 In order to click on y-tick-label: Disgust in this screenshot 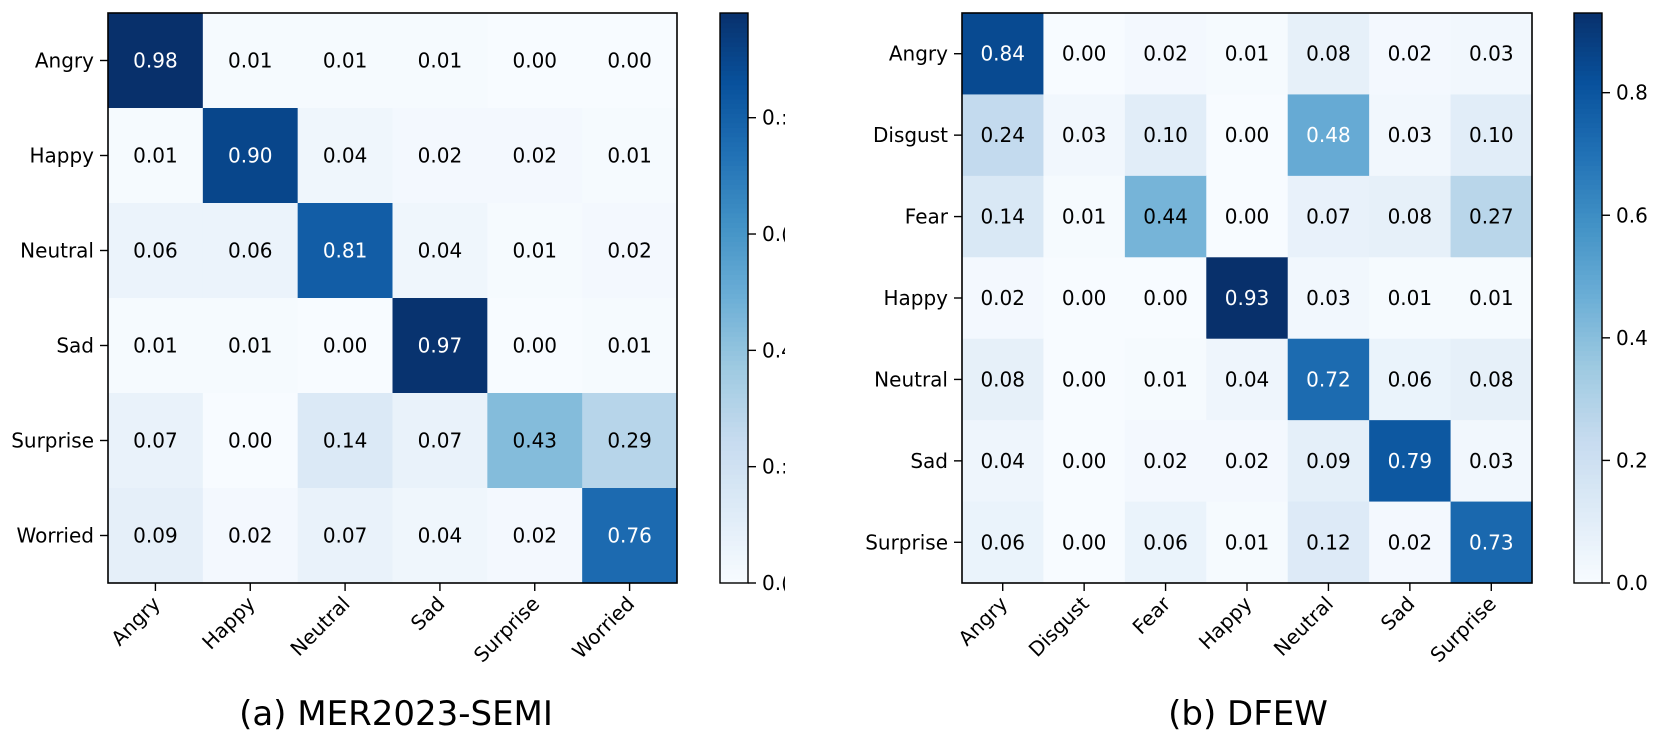, I will do `click(910, 135)`.